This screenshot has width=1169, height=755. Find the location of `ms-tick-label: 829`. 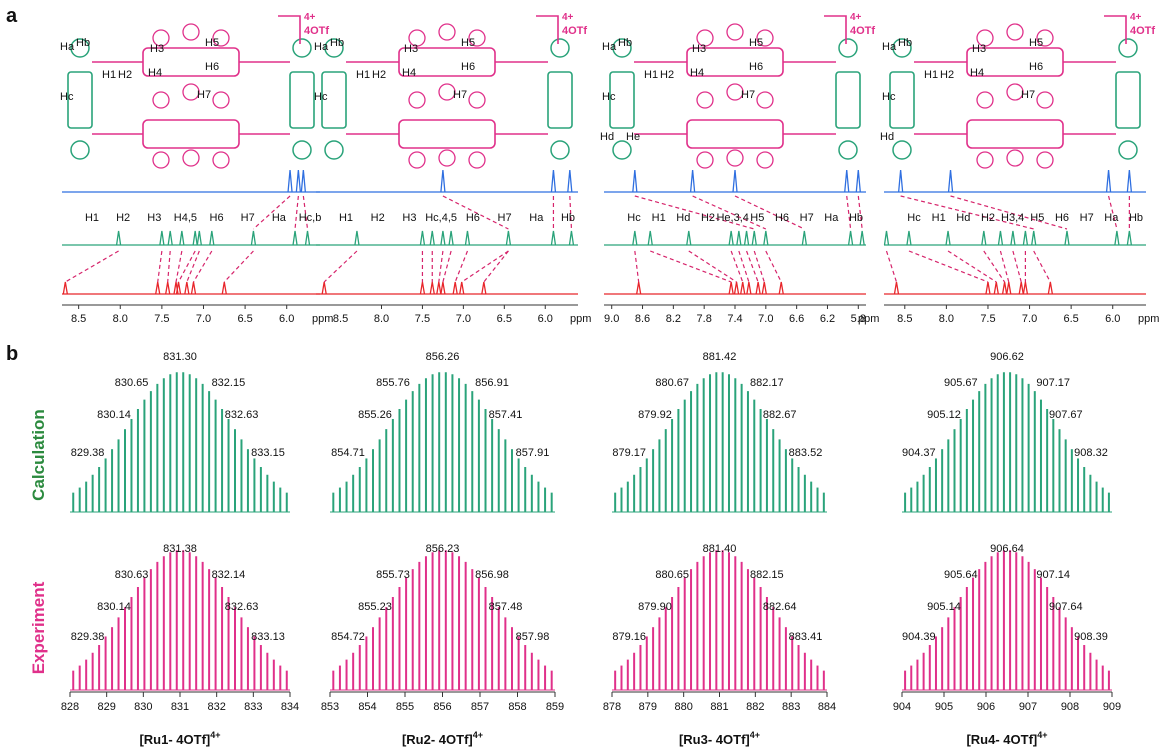

ms-tick-label: 829 is located at coordinates (106, 707).